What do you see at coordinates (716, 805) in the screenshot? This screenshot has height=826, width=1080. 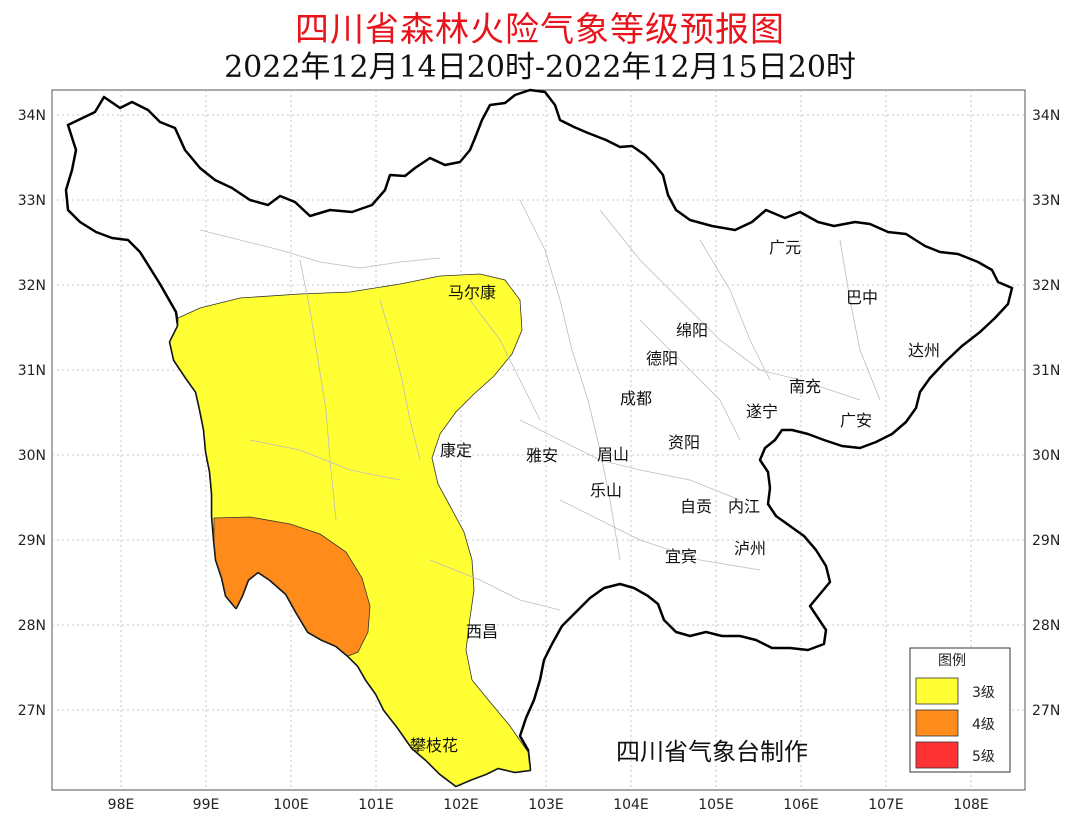 I see `lon-tick-label: 105E` at bounding box center [716, 805].